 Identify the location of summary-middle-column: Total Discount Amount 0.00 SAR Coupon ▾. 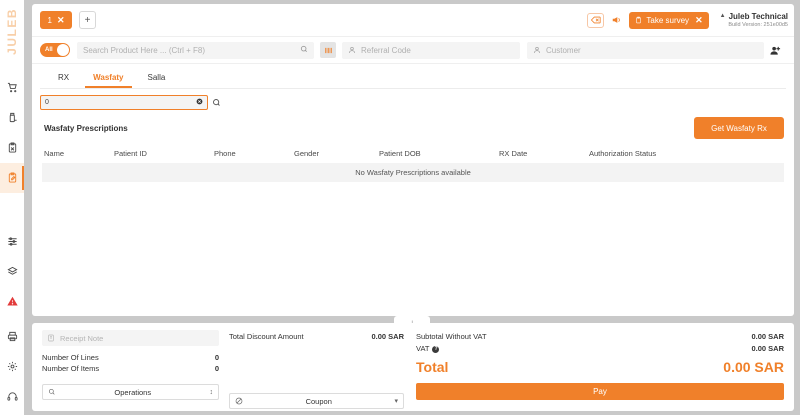
(315, 368).